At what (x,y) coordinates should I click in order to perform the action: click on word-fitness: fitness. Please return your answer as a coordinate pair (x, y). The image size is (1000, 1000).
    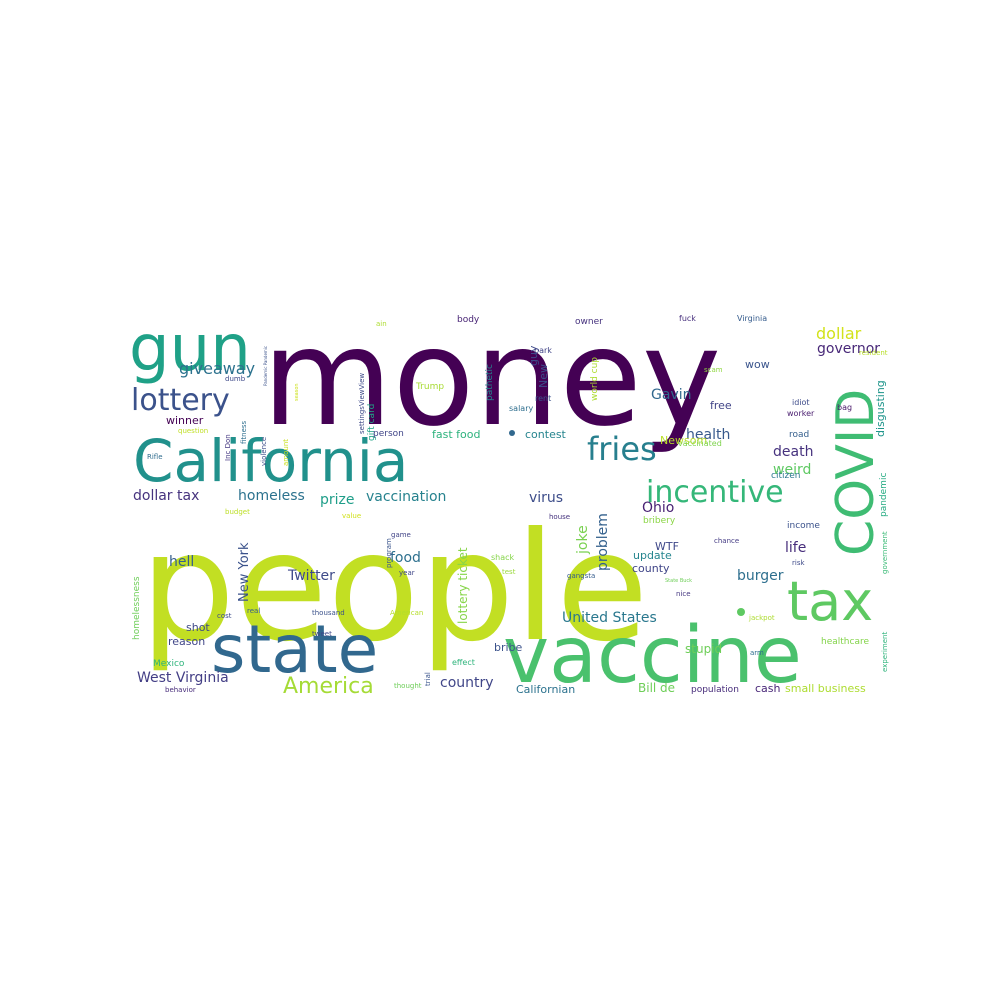
    Looking at the image, I should click on (244, 432).